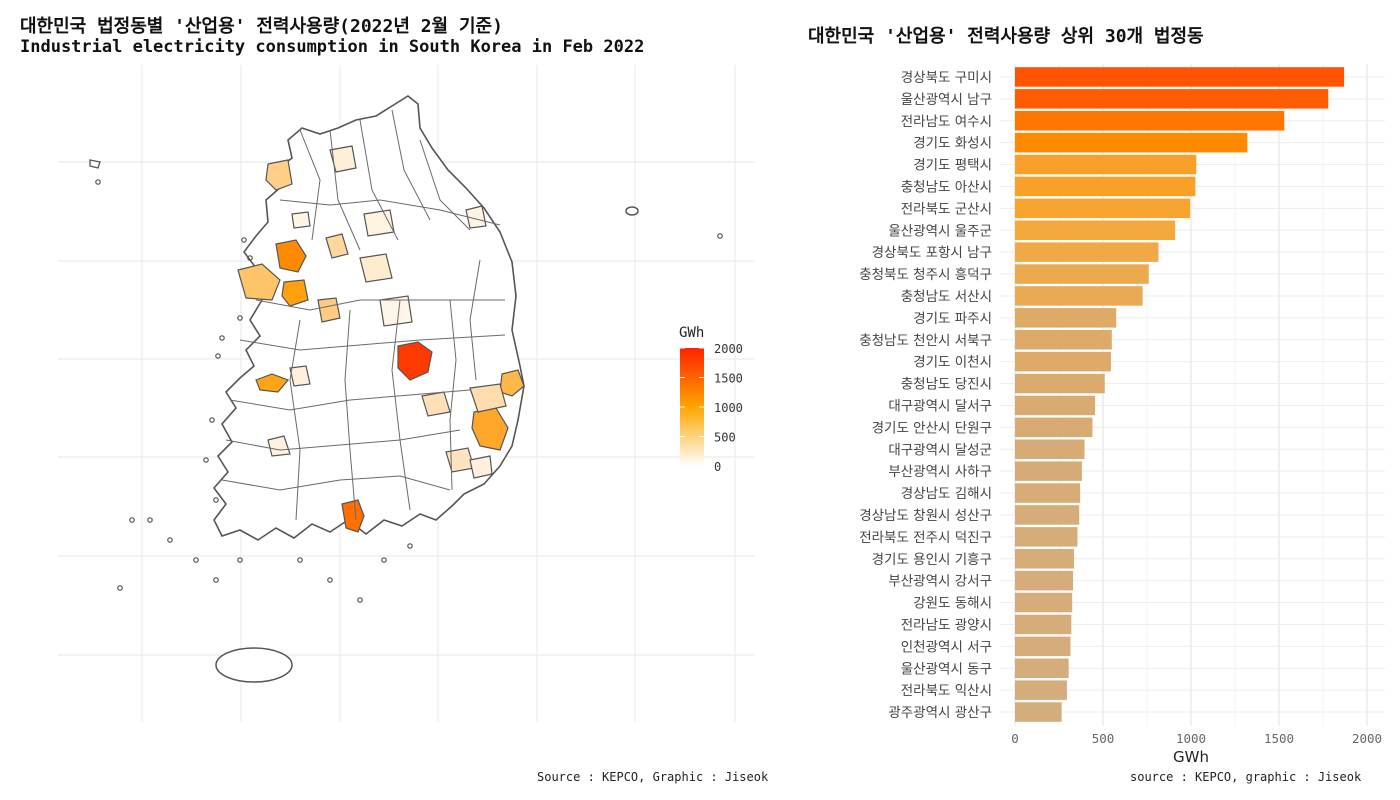  What do you see at coordinates (946, 78) in the screenshot?
I see `bar-label-1: 경상북도 구미시` at bounding box center [946, 78].